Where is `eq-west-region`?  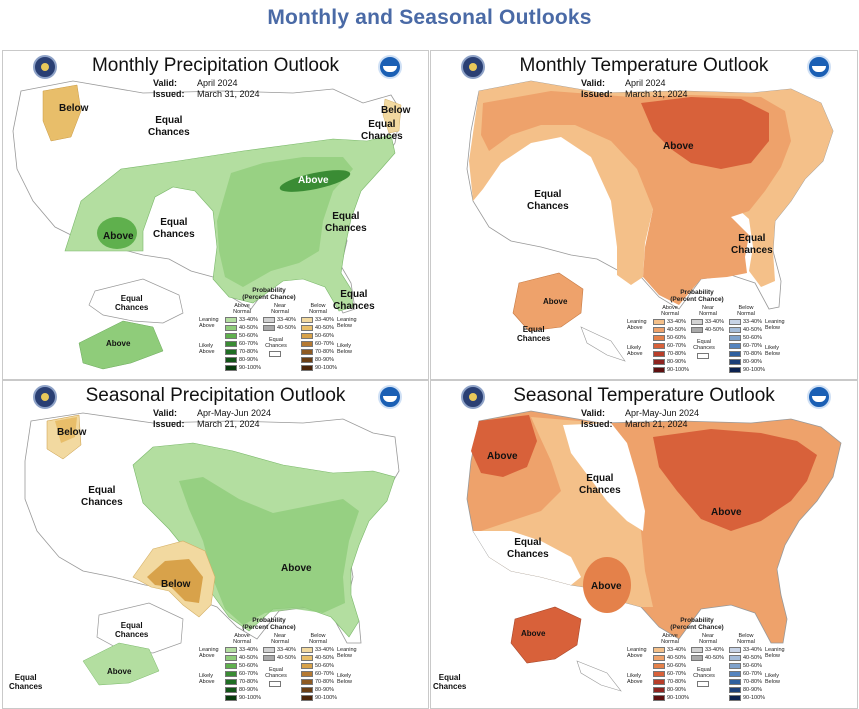
eq-west-region is located at coordinates (527, 558).